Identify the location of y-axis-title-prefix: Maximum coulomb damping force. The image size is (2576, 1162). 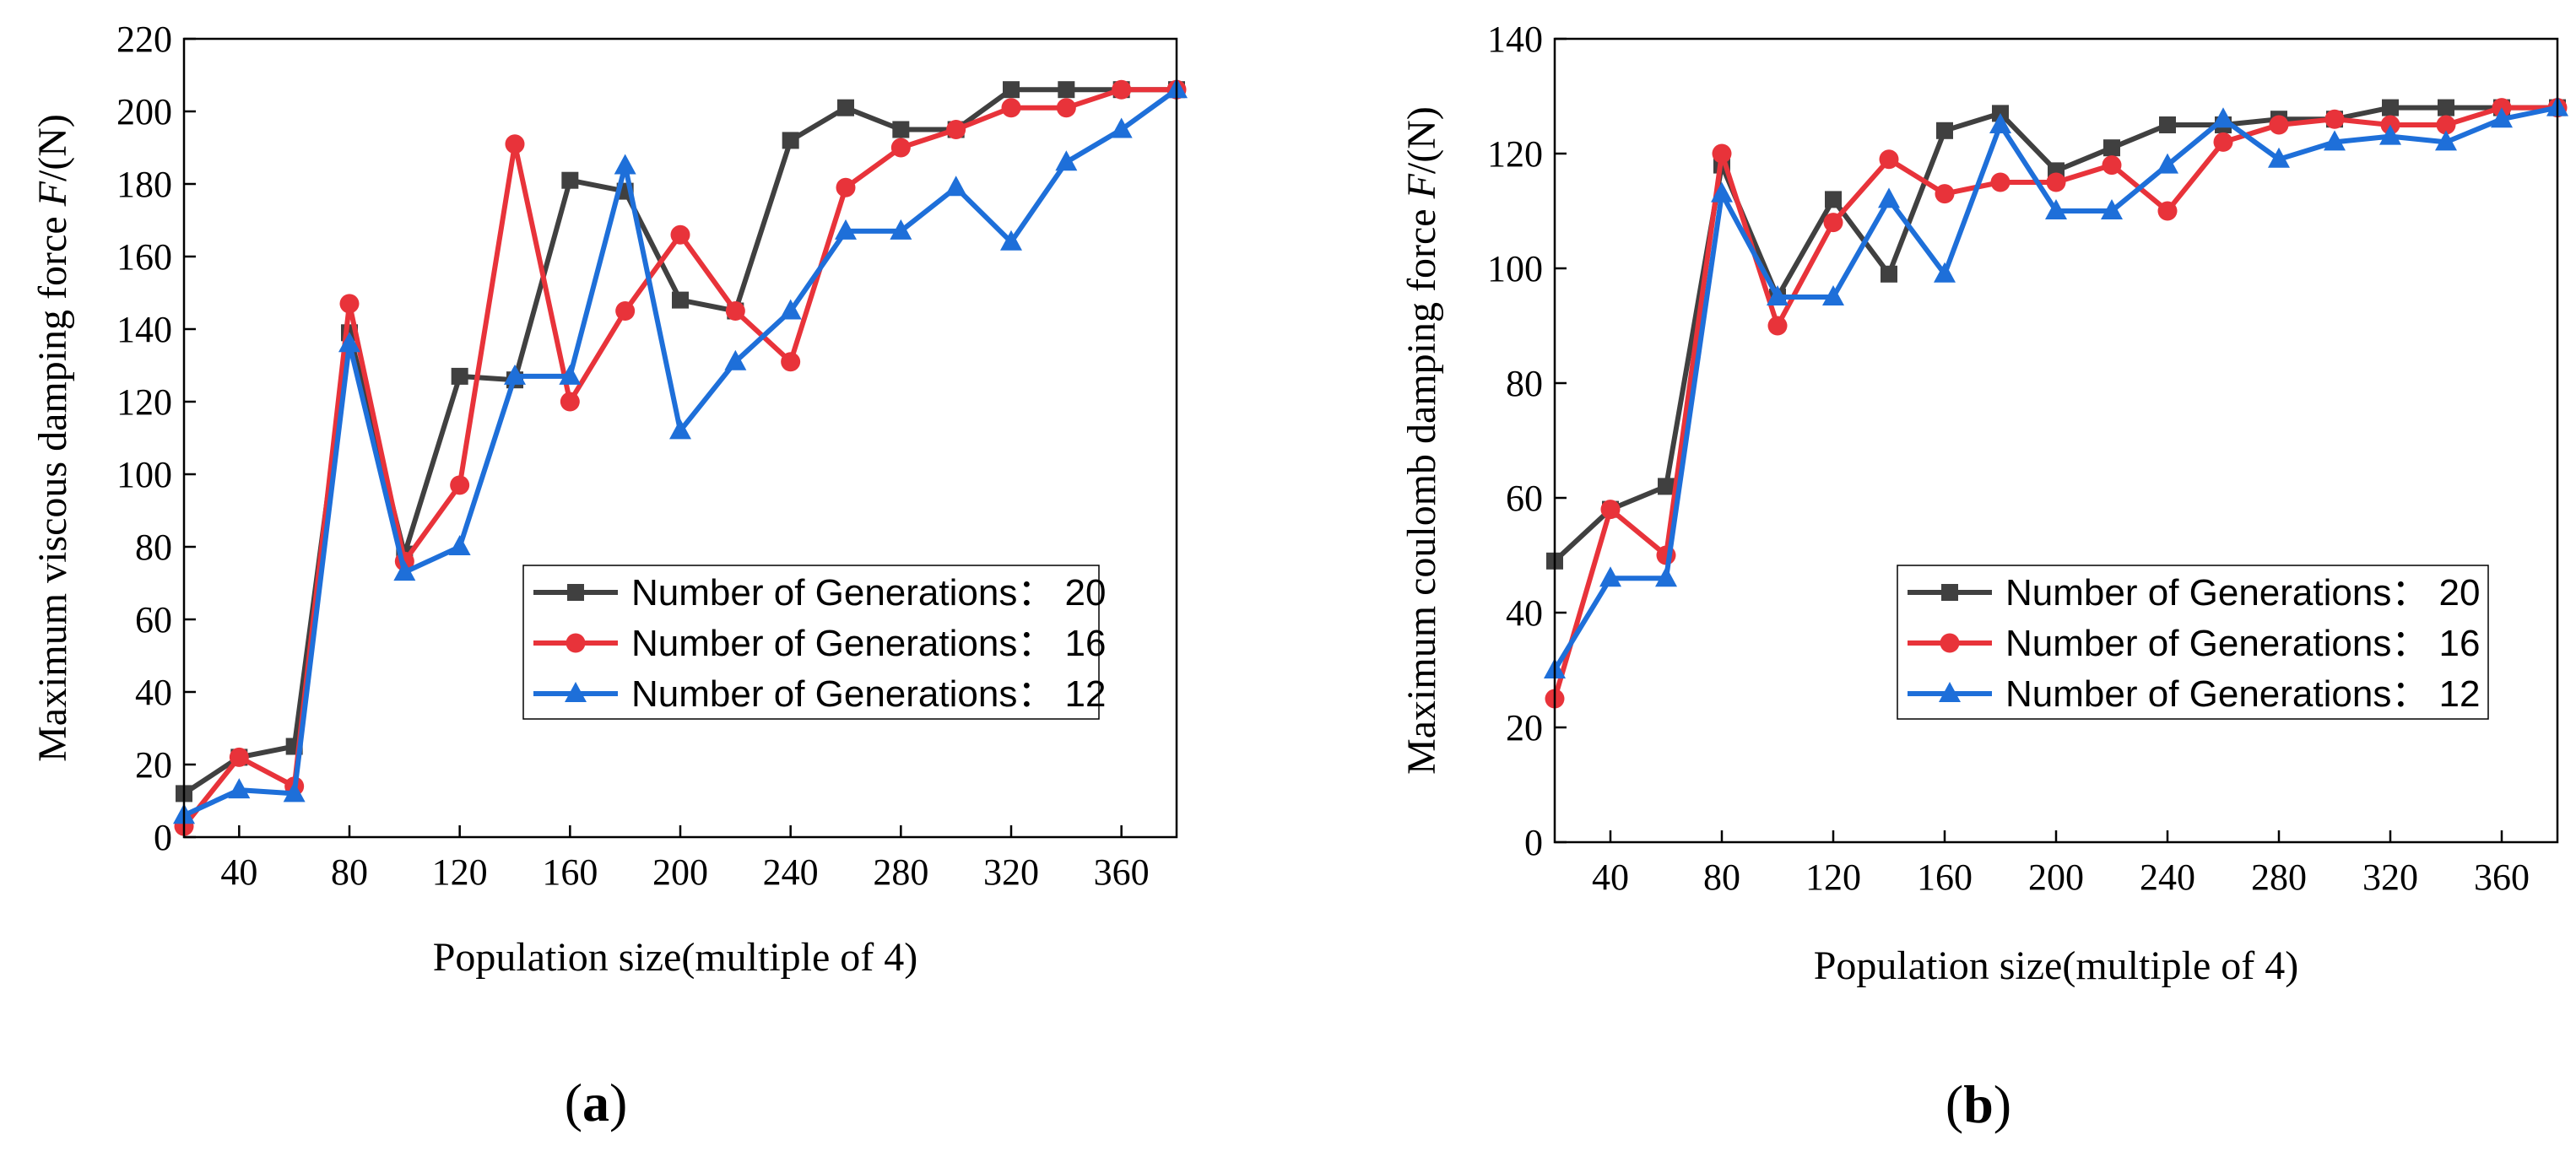
(1421, 486).